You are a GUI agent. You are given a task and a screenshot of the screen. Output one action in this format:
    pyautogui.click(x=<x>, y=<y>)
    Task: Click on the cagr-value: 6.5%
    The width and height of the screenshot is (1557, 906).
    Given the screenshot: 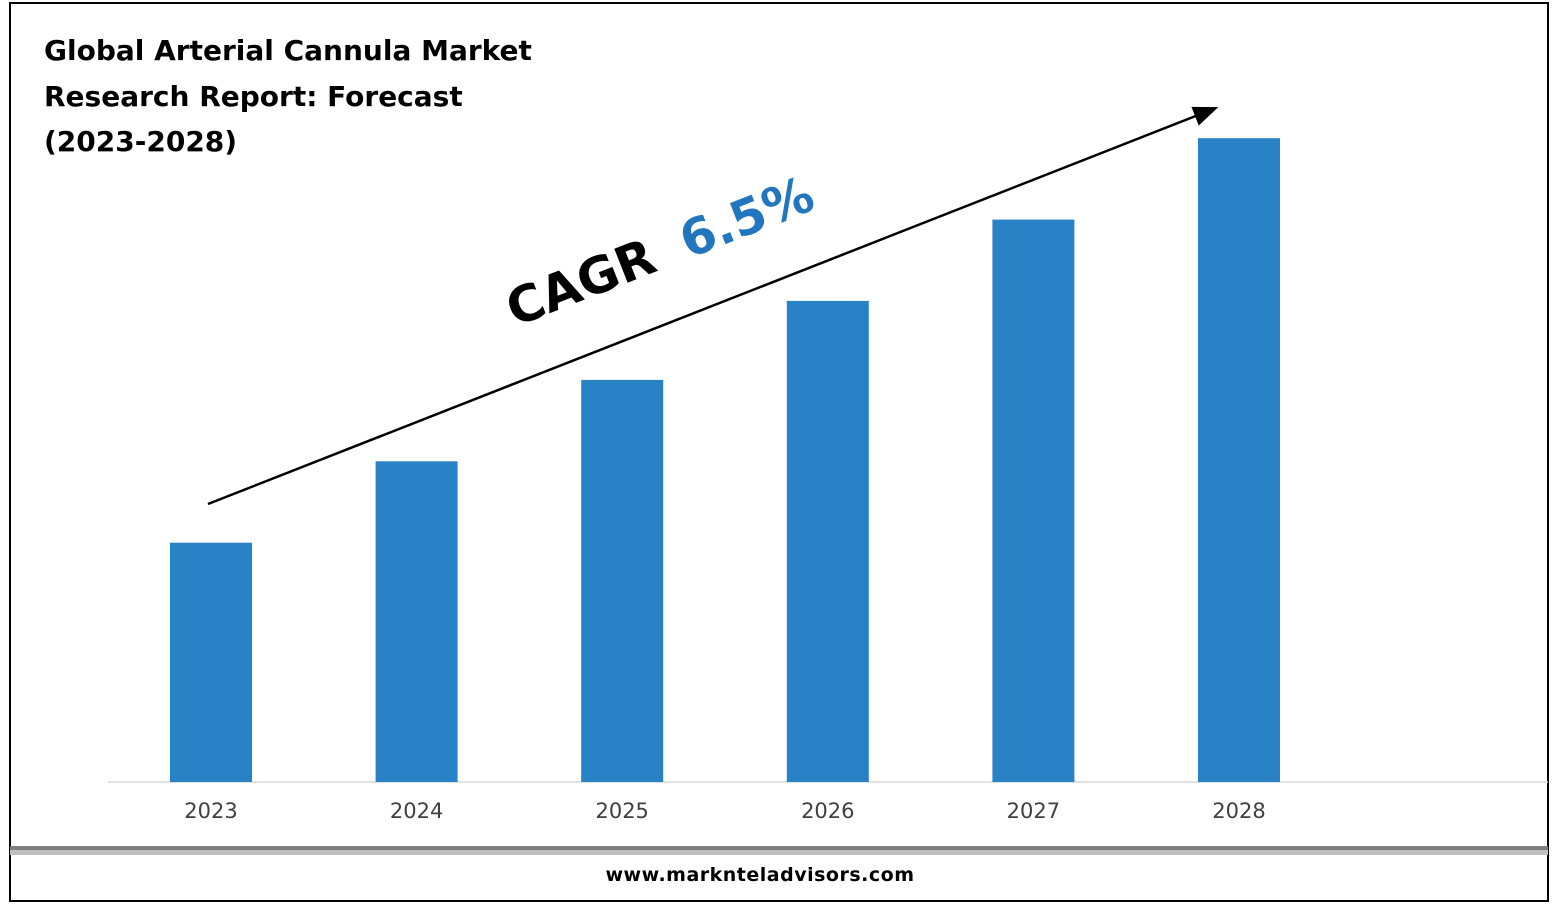 What is the action you would take?
    pyautogui.click(x=747, y=217)
    